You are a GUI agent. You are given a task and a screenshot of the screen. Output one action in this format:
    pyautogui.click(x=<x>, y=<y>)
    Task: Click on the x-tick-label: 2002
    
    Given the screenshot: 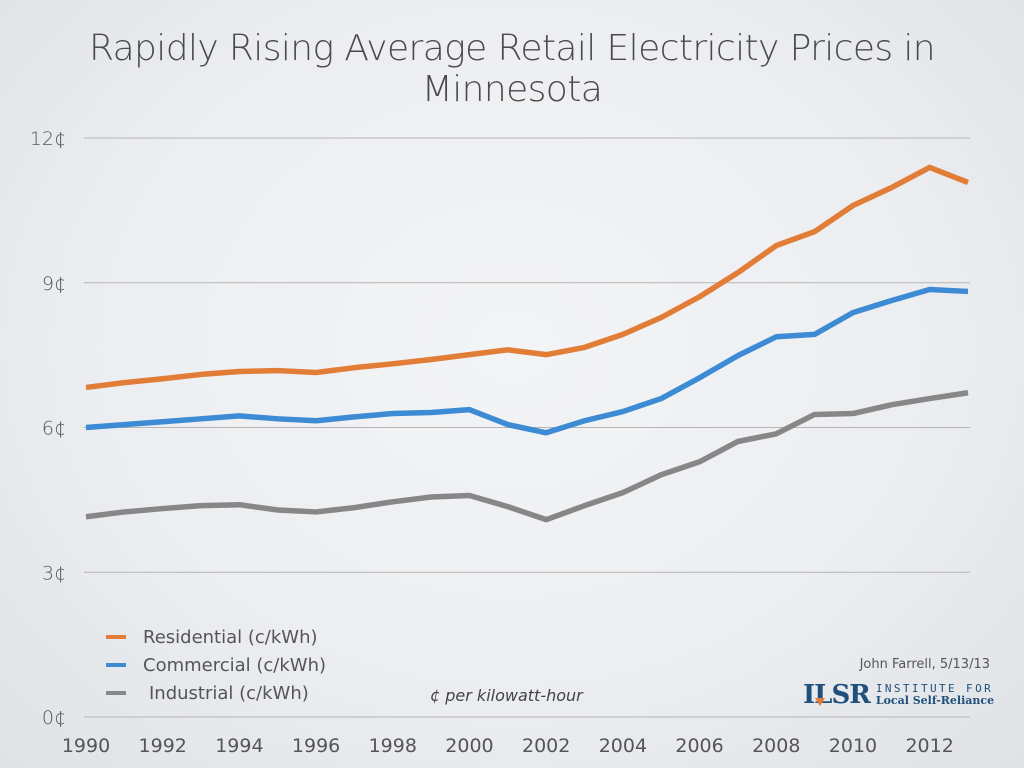 What is the action you would take?
    pyautogui.click(x=546, y=746)
    